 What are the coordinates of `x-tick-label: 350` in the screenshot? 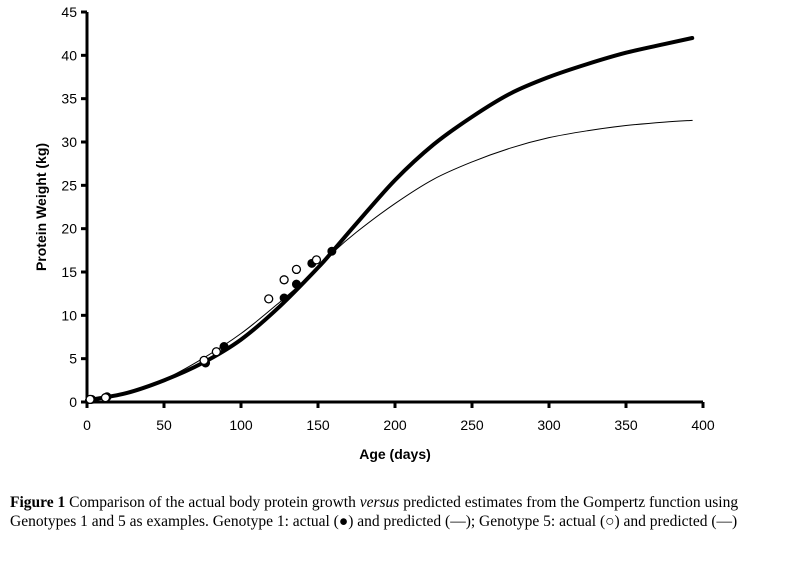 It's located at (626, 425).